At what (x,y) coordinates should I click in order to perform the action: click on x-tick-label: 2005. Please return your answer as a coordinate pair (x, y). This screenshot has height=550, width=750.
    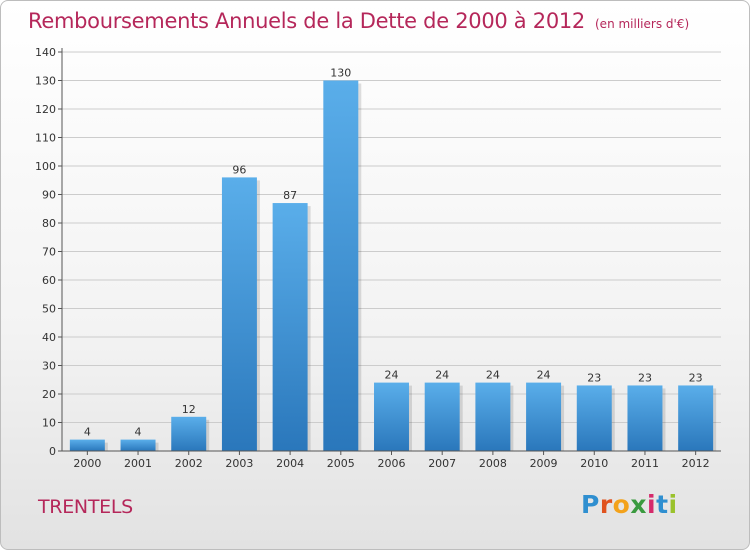
    Looking at the image, I should click on (341, 463).